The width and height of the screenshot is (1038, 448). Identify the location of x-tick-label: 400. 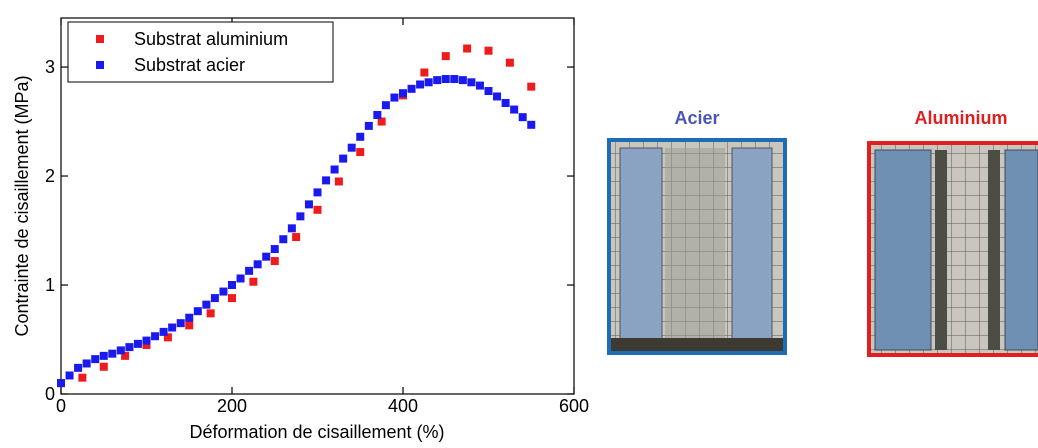
(403, 406).